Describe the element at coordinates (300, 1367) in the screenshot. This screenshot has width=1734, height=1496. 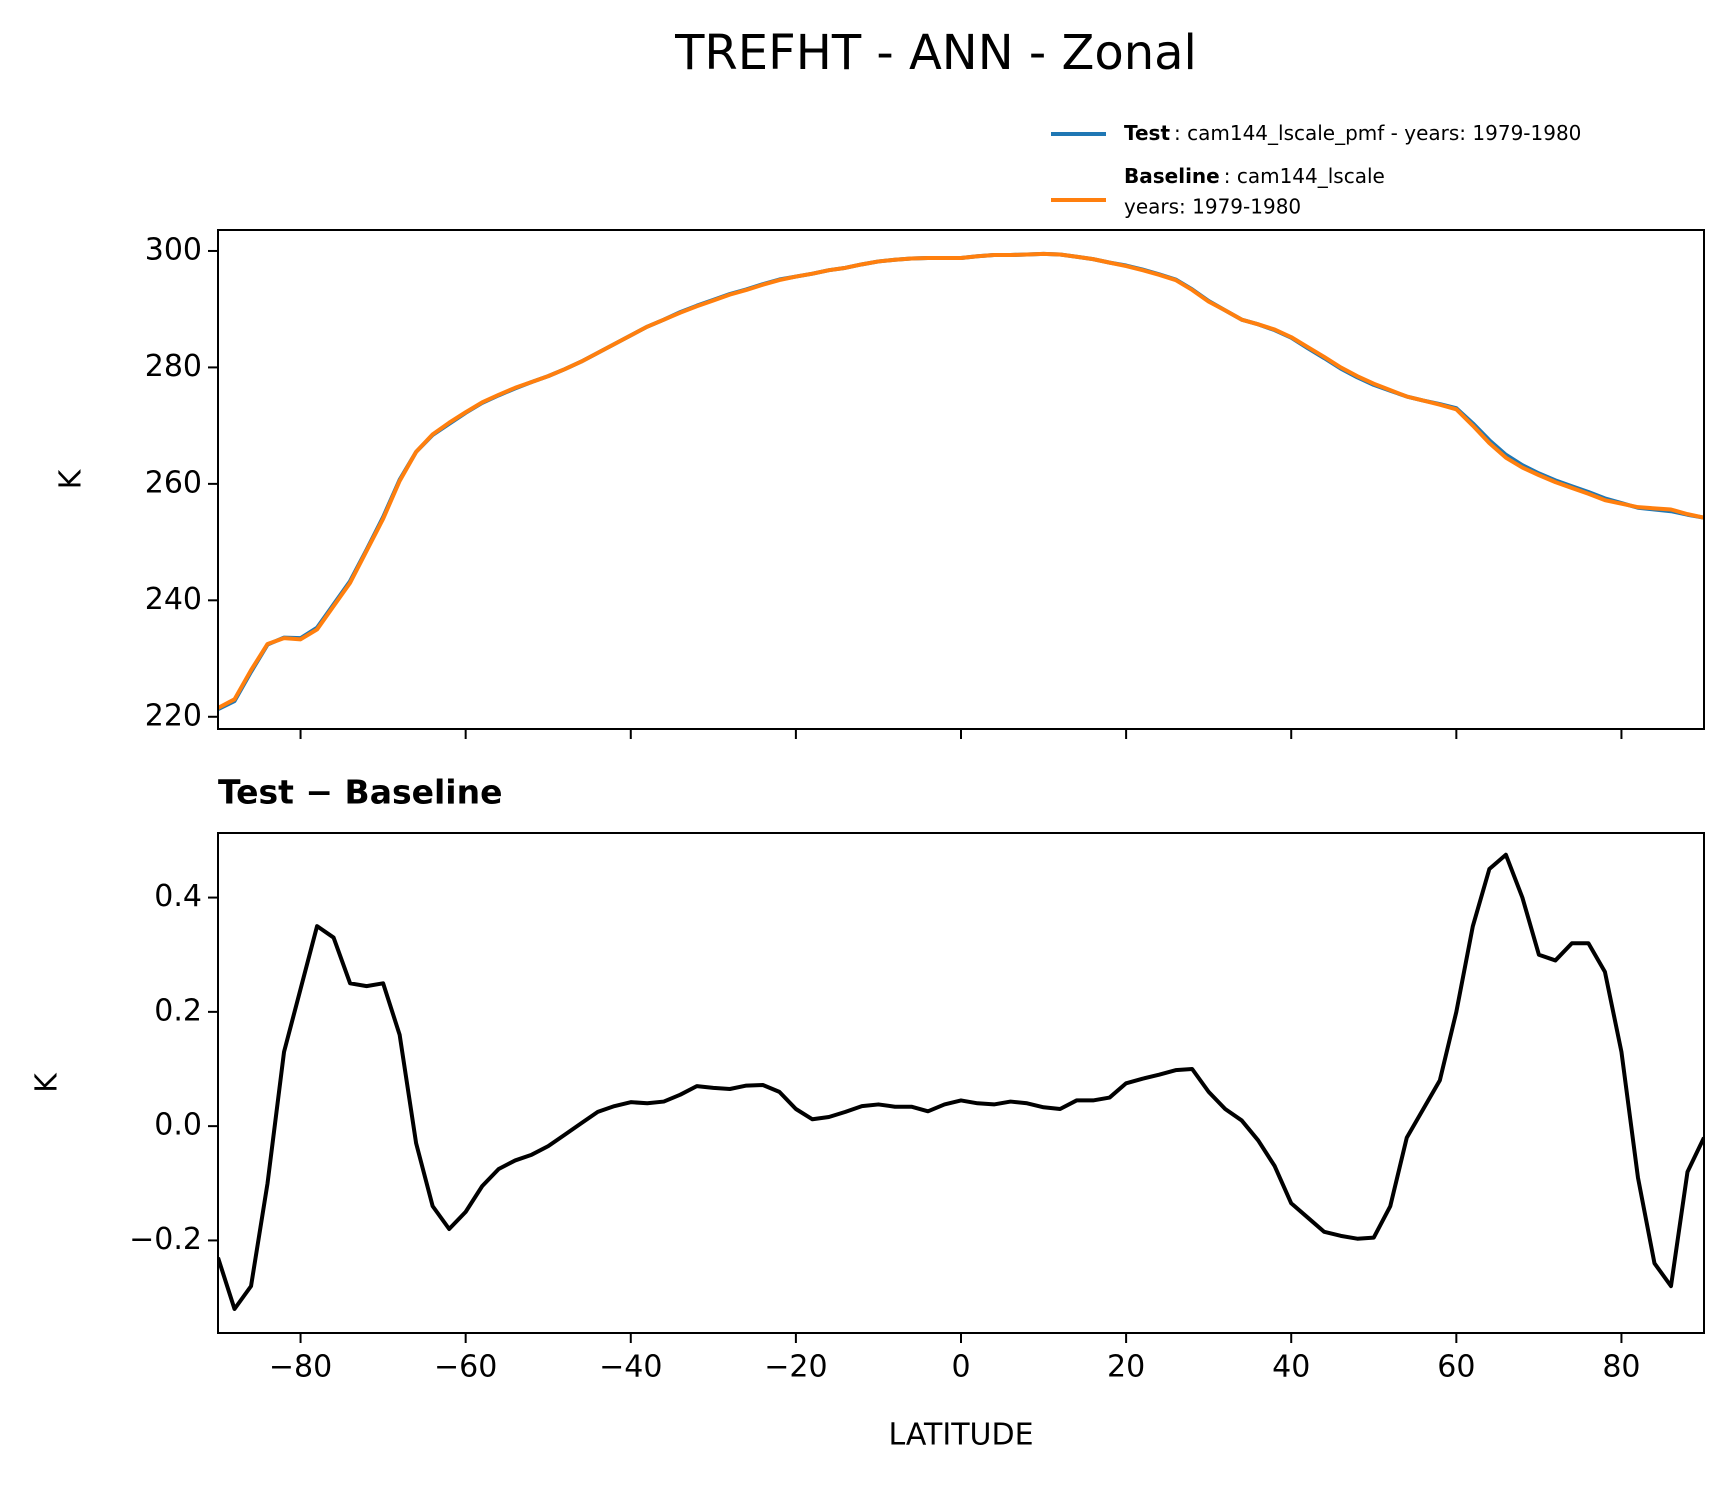
I see `x-tick-label: −80` at that location.